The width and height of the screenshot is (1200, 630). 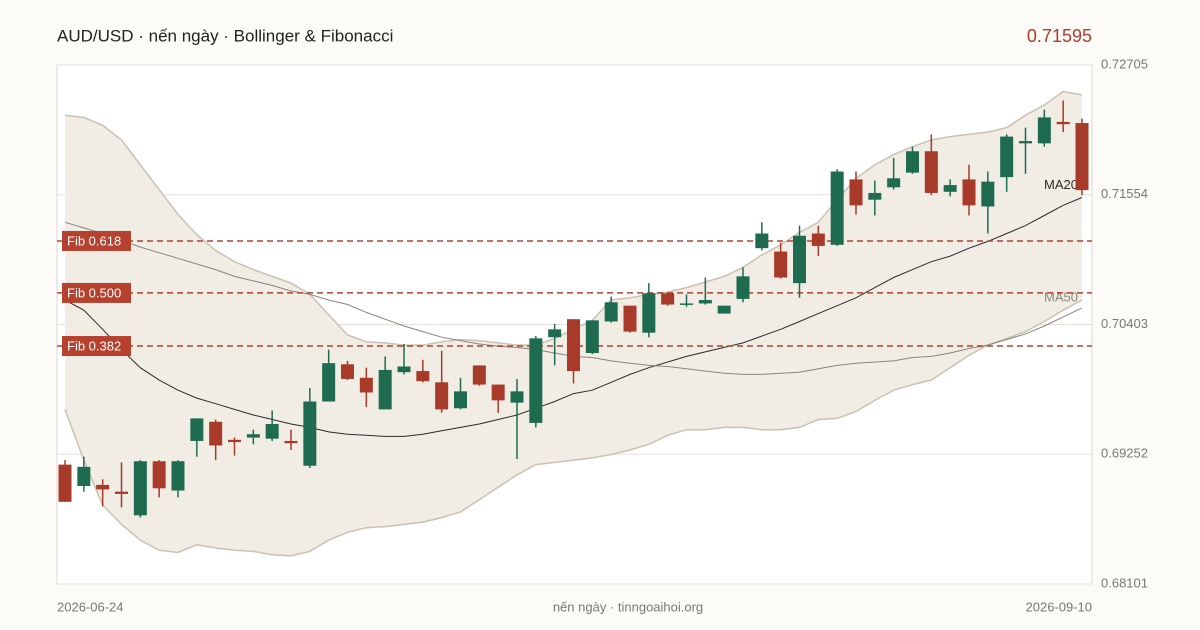 I want to click on y-tick-label: 0.68101, so click(x=1124, y=582).